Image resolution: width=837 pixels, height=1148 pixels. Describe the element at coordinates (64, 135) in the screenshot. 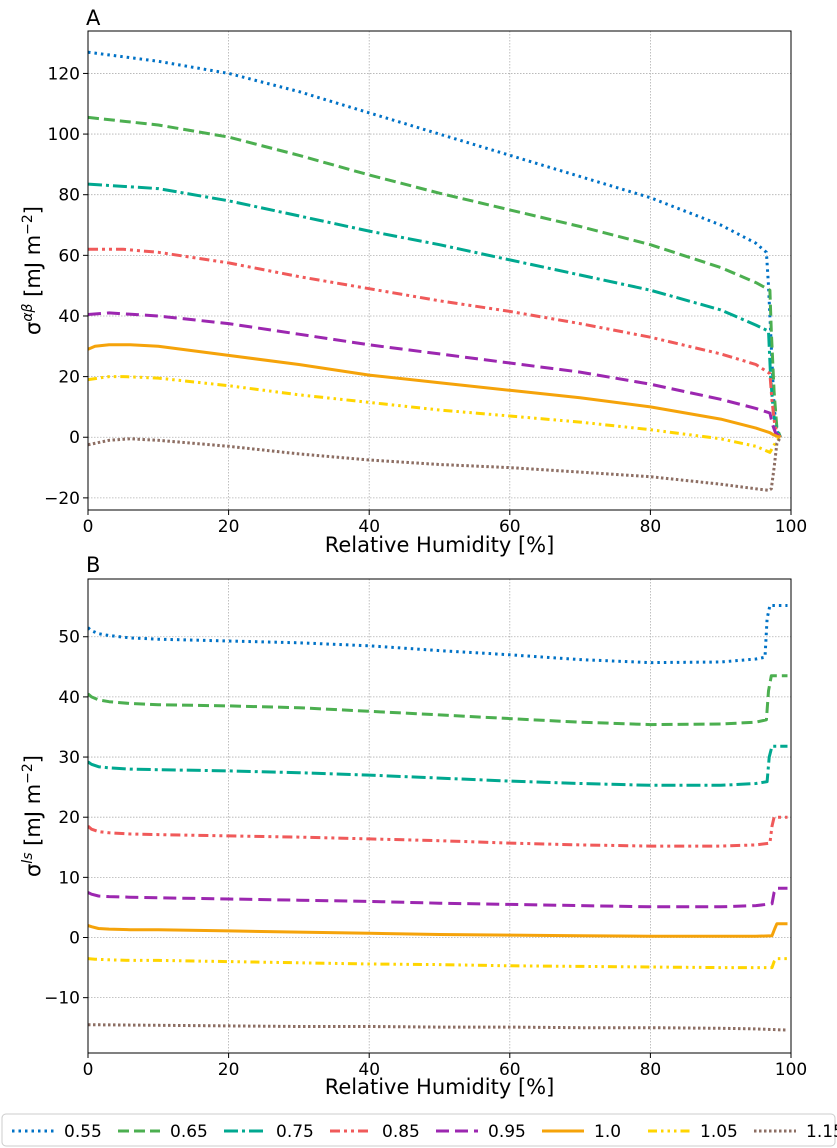

I see `panel-a-y-tick-label: 100` at that location.